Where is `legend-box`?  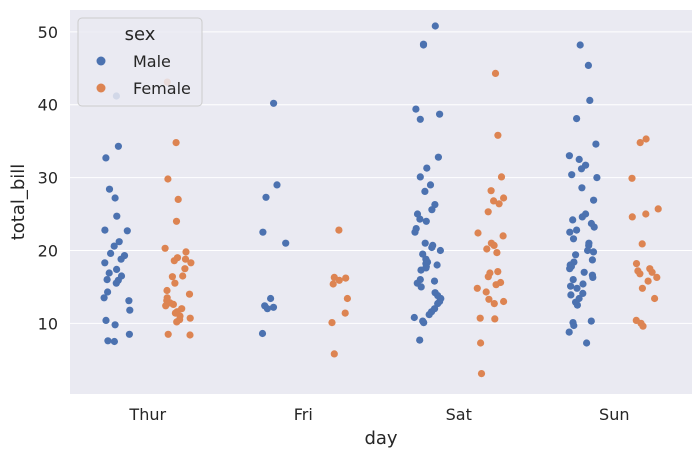 legend-box is located at coordinates (140, 62).